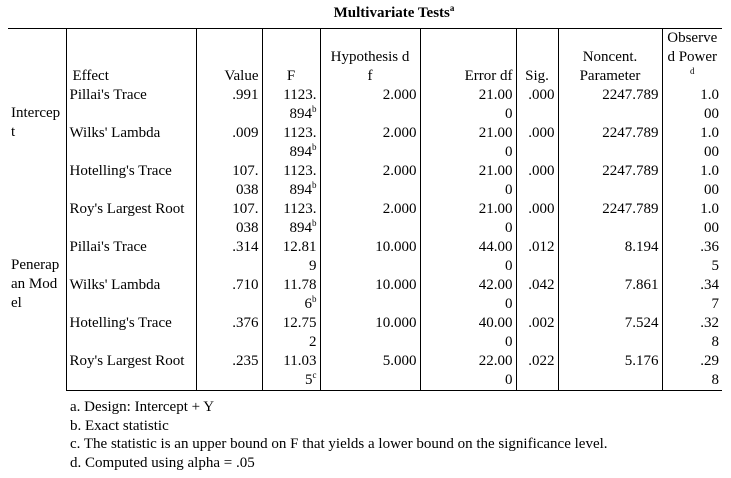  Describe the element at coordinates (299, 332) in the screenshot. I see `f: 12.752` at that location.